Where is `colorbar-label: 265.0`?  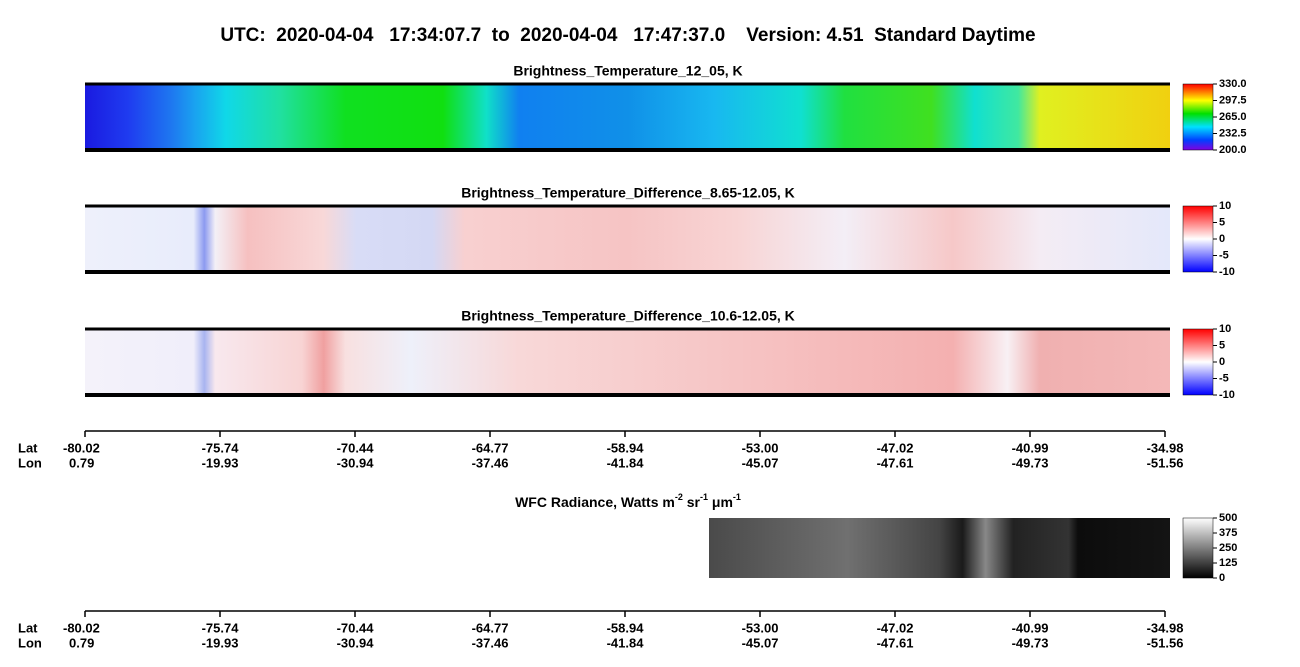 colorbar-label: 265.0 is located at coordinates (1233, 117).